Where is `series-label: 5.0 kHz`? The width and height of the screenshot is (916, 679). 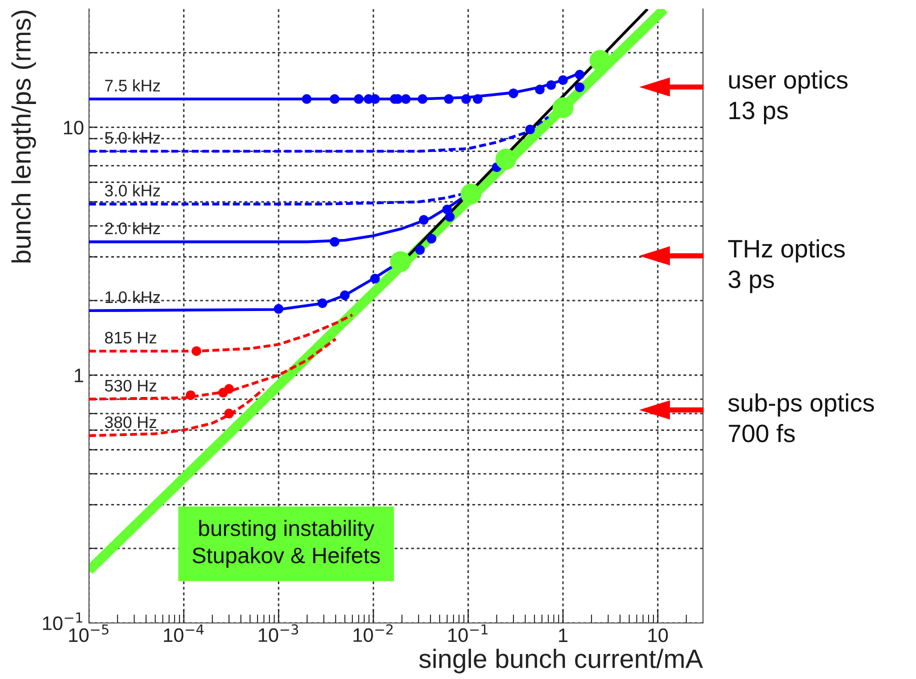
series-label: 5.0 kHz is located at coordinates (132, 138).